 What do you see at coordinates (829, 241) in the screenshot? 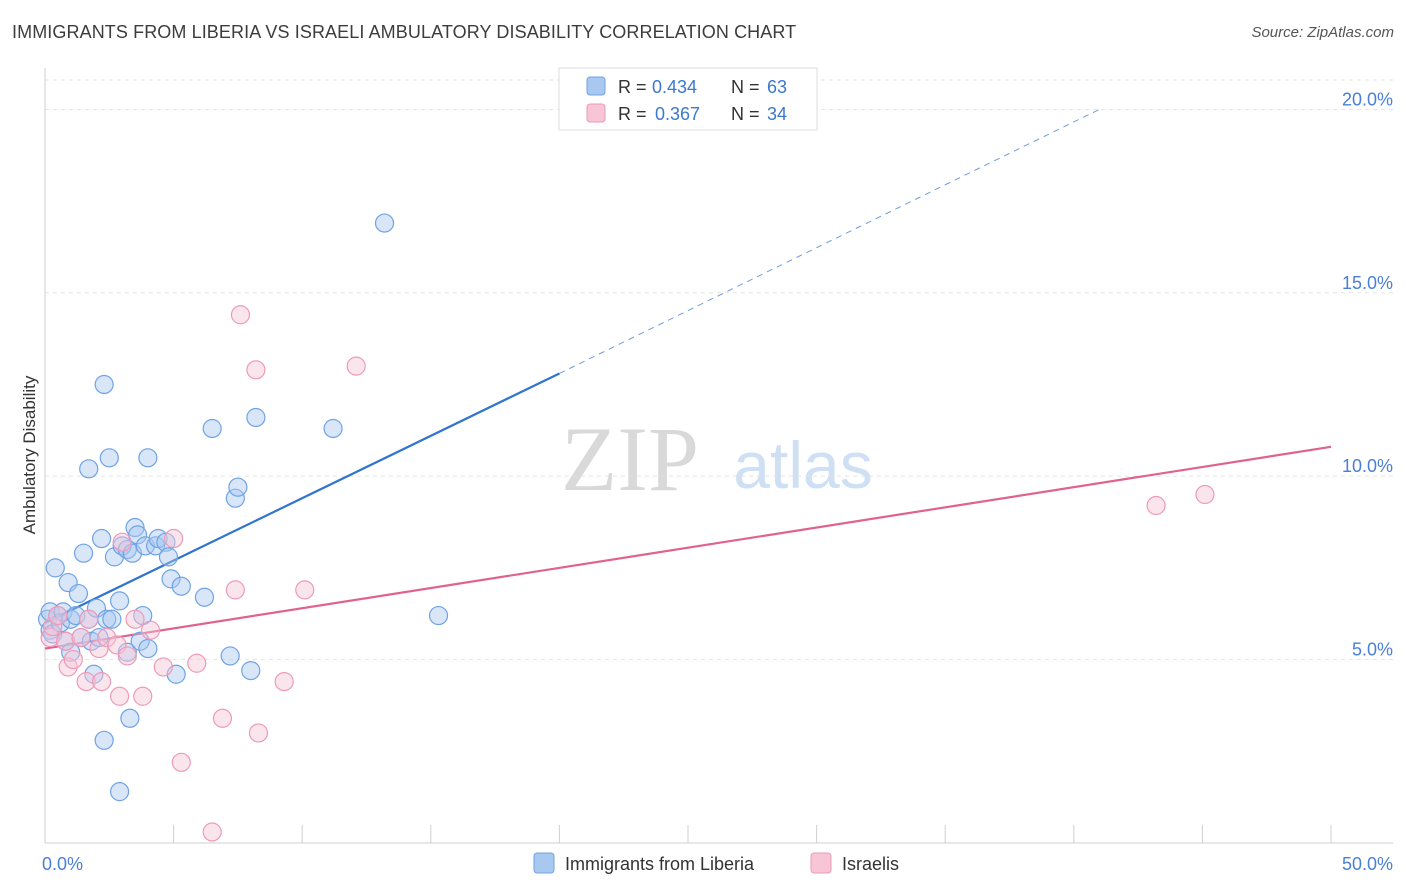
I see `trend-extension-s0` at bounding box center [829, 241].